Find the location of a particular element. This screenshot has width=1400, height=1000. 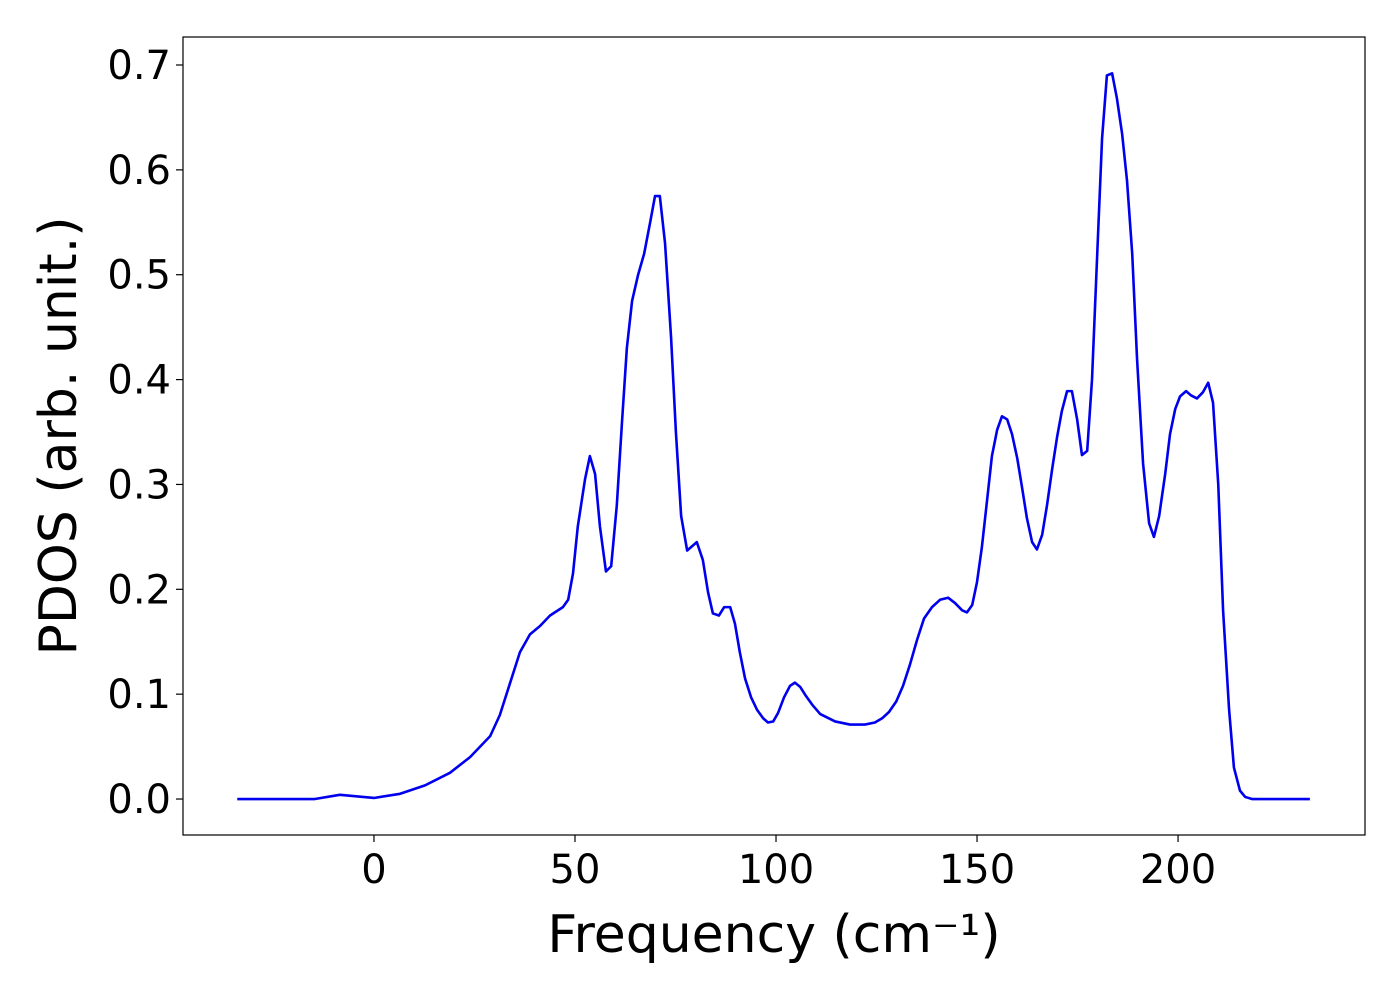

y-tick-label: 0.1 is located at coordinates (139, 695).